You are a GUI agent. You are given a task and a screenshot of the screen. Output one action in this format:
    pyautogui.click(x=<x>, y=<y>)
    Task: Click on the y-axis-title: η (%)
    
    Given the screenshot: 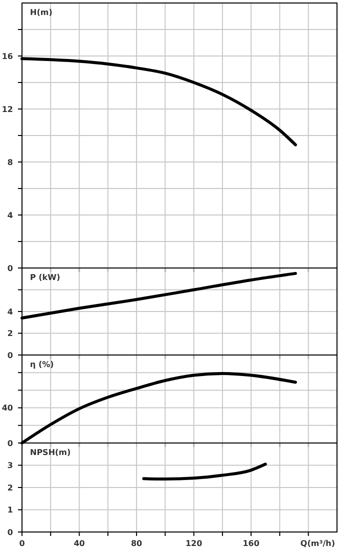 What is the action you would take?
    pyautogui.click(x=42, y=364)
    